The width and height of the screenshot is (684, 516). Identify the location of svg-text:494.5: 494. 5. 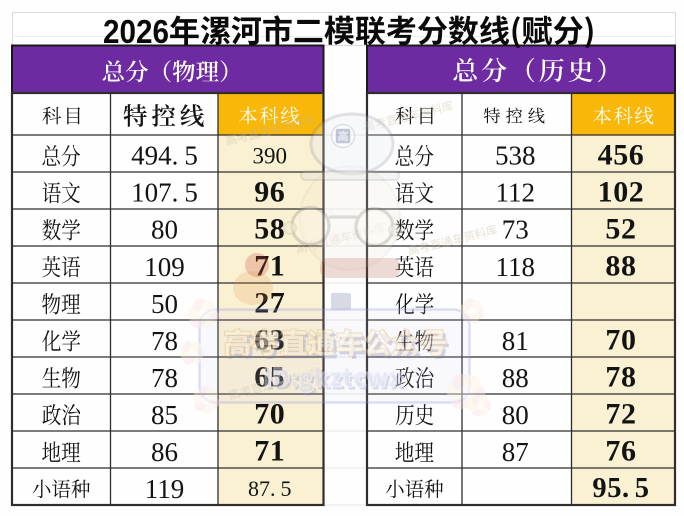
(164, 156).